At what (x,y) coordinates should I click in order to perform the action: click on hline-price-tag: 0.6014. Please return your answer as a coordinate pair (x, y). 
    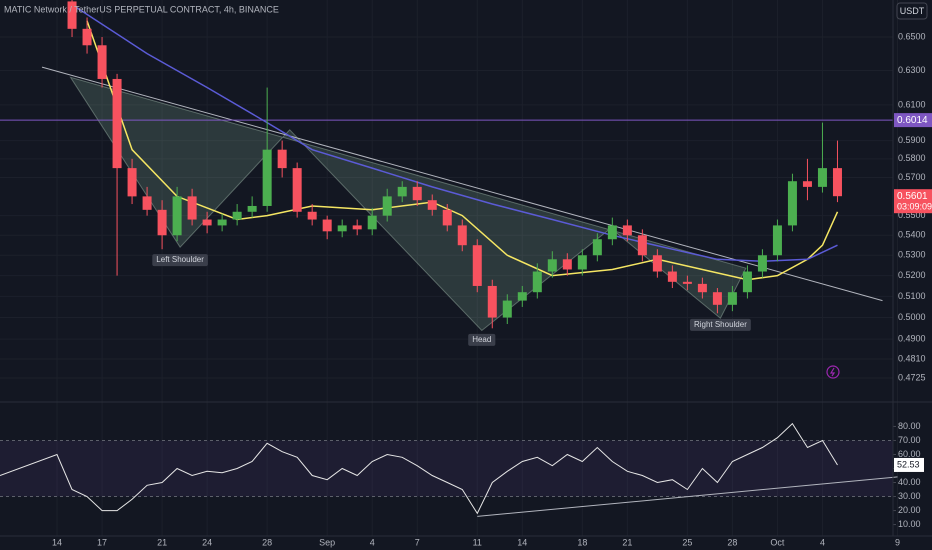
    Looking at the image, I should click on (912, 120).